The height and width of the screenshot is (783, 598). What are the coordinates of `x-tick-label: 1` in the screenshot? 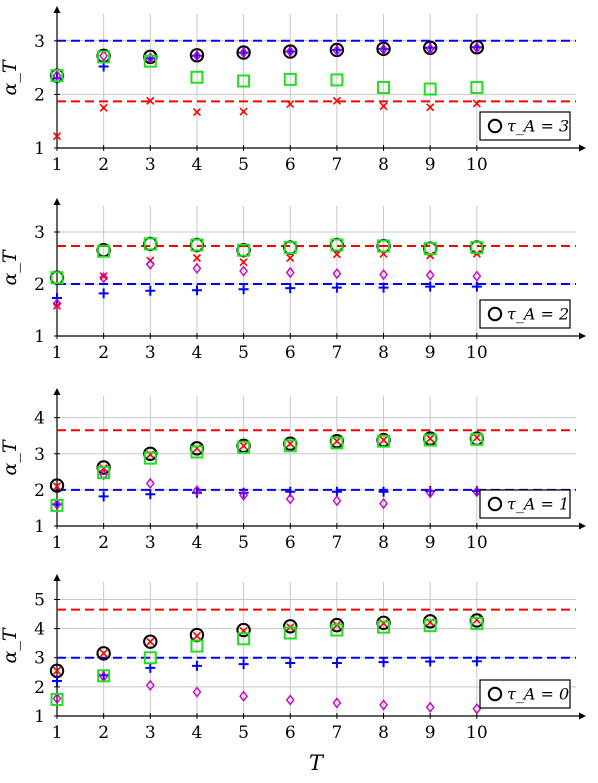 It's located at (57, 733).